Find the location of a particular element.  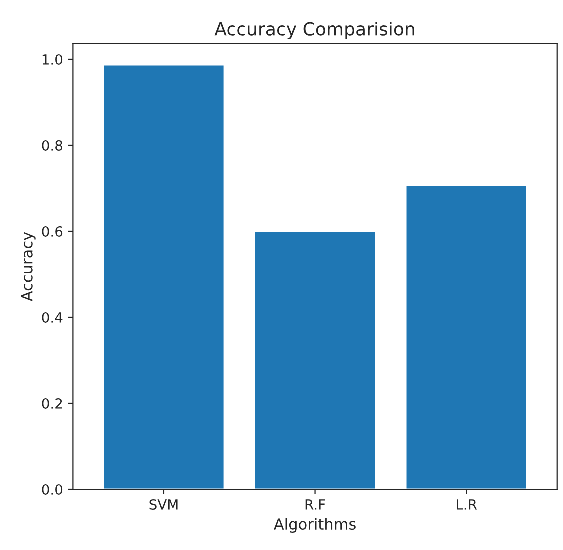

x-tick-label: SVM is located at coordinates (164, 504).